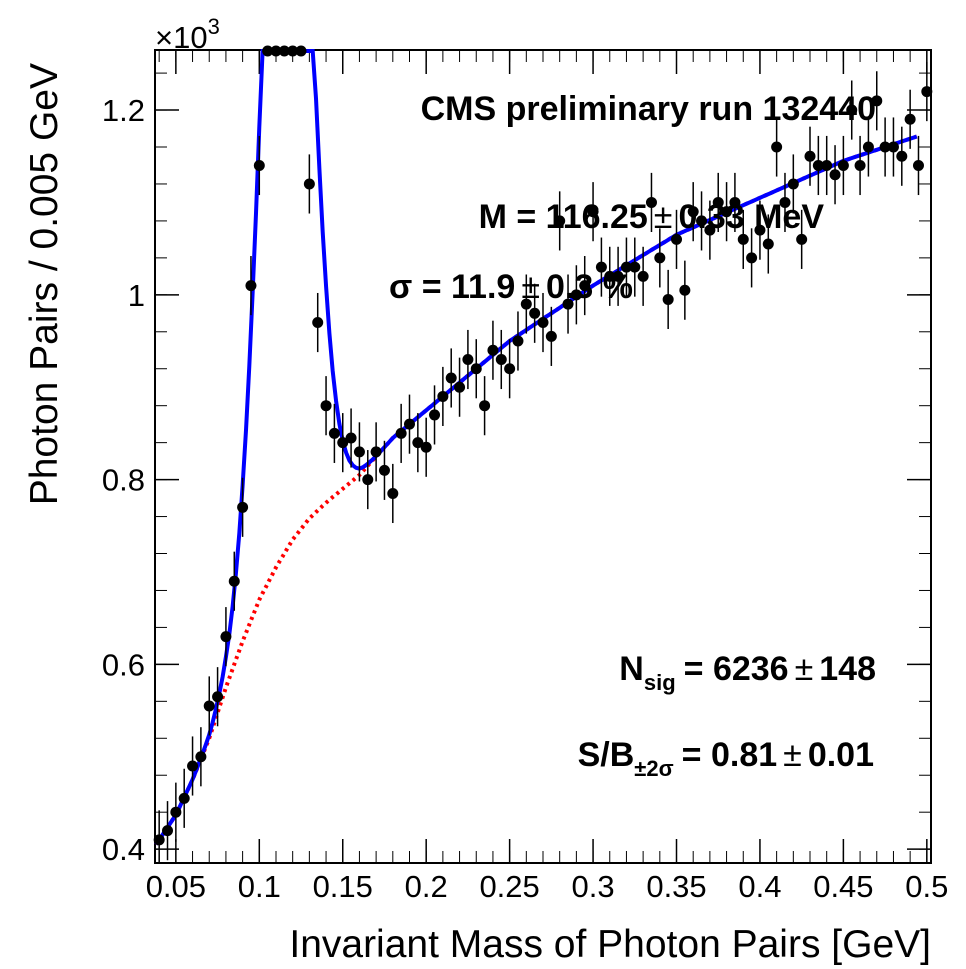  I want to click on x-tick-label: 0.05, so click(176, 886).